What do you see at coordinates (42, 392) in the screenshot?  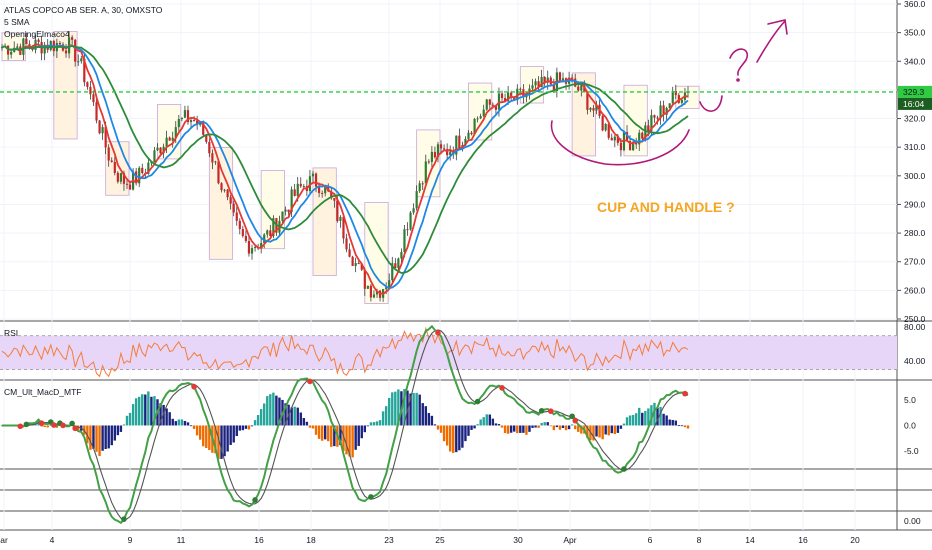 I see `macd-title: CM_Ult_MacD_MTF` at bounding box center [42, 392].